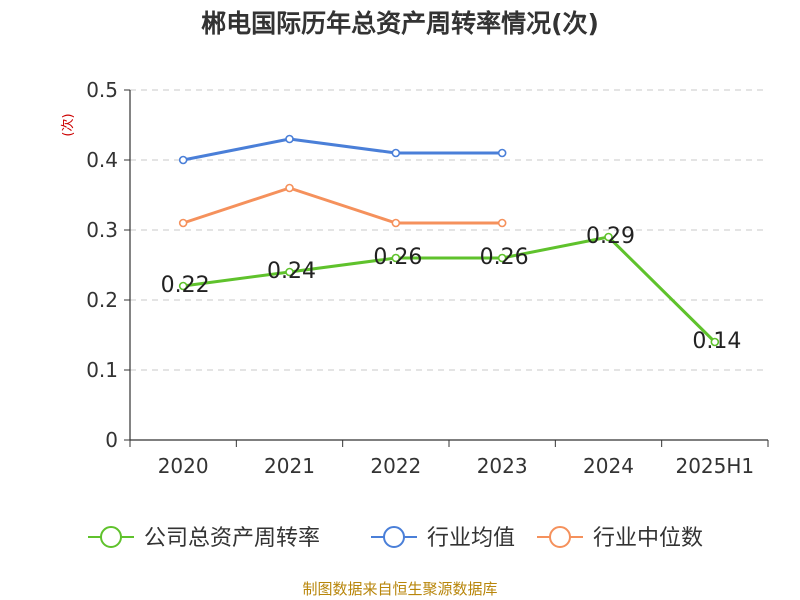  Describe the element at coordinates (471, 538) in the screenshot. I see `legend-label: 行业均值` at that location.